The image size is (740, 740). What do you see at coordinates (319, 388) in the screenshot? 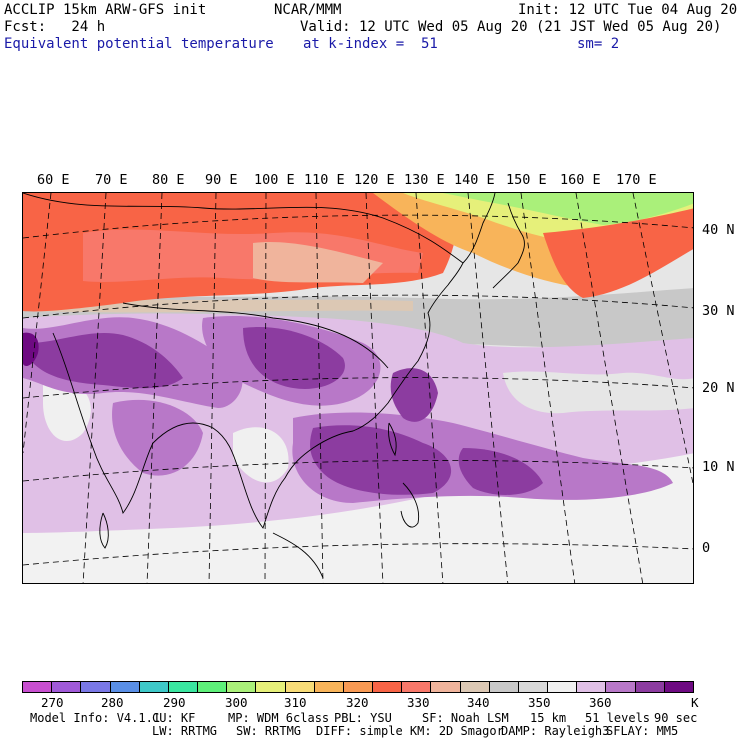
I see `lon-line-110e` at bounding box center [319, 388].